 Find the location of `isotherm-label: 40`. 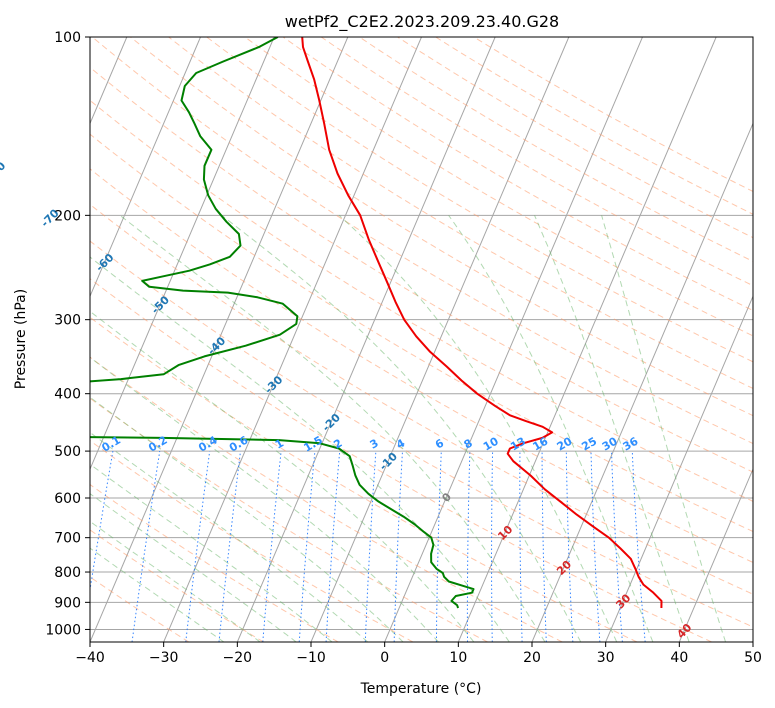

isotherm-label: 40 is located at coordinates (684, 631).